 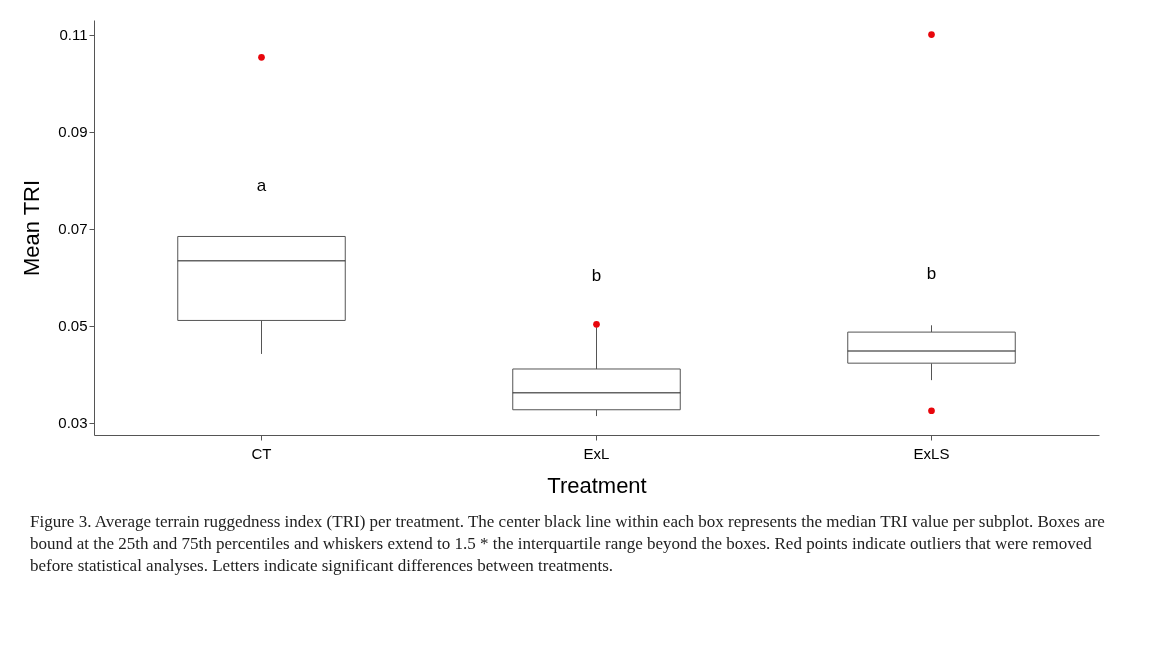 What do you see at coordinates (73, 229) in the screenshot?
I see `y-tick-label: 0.07` at bounding box center [73, 229].